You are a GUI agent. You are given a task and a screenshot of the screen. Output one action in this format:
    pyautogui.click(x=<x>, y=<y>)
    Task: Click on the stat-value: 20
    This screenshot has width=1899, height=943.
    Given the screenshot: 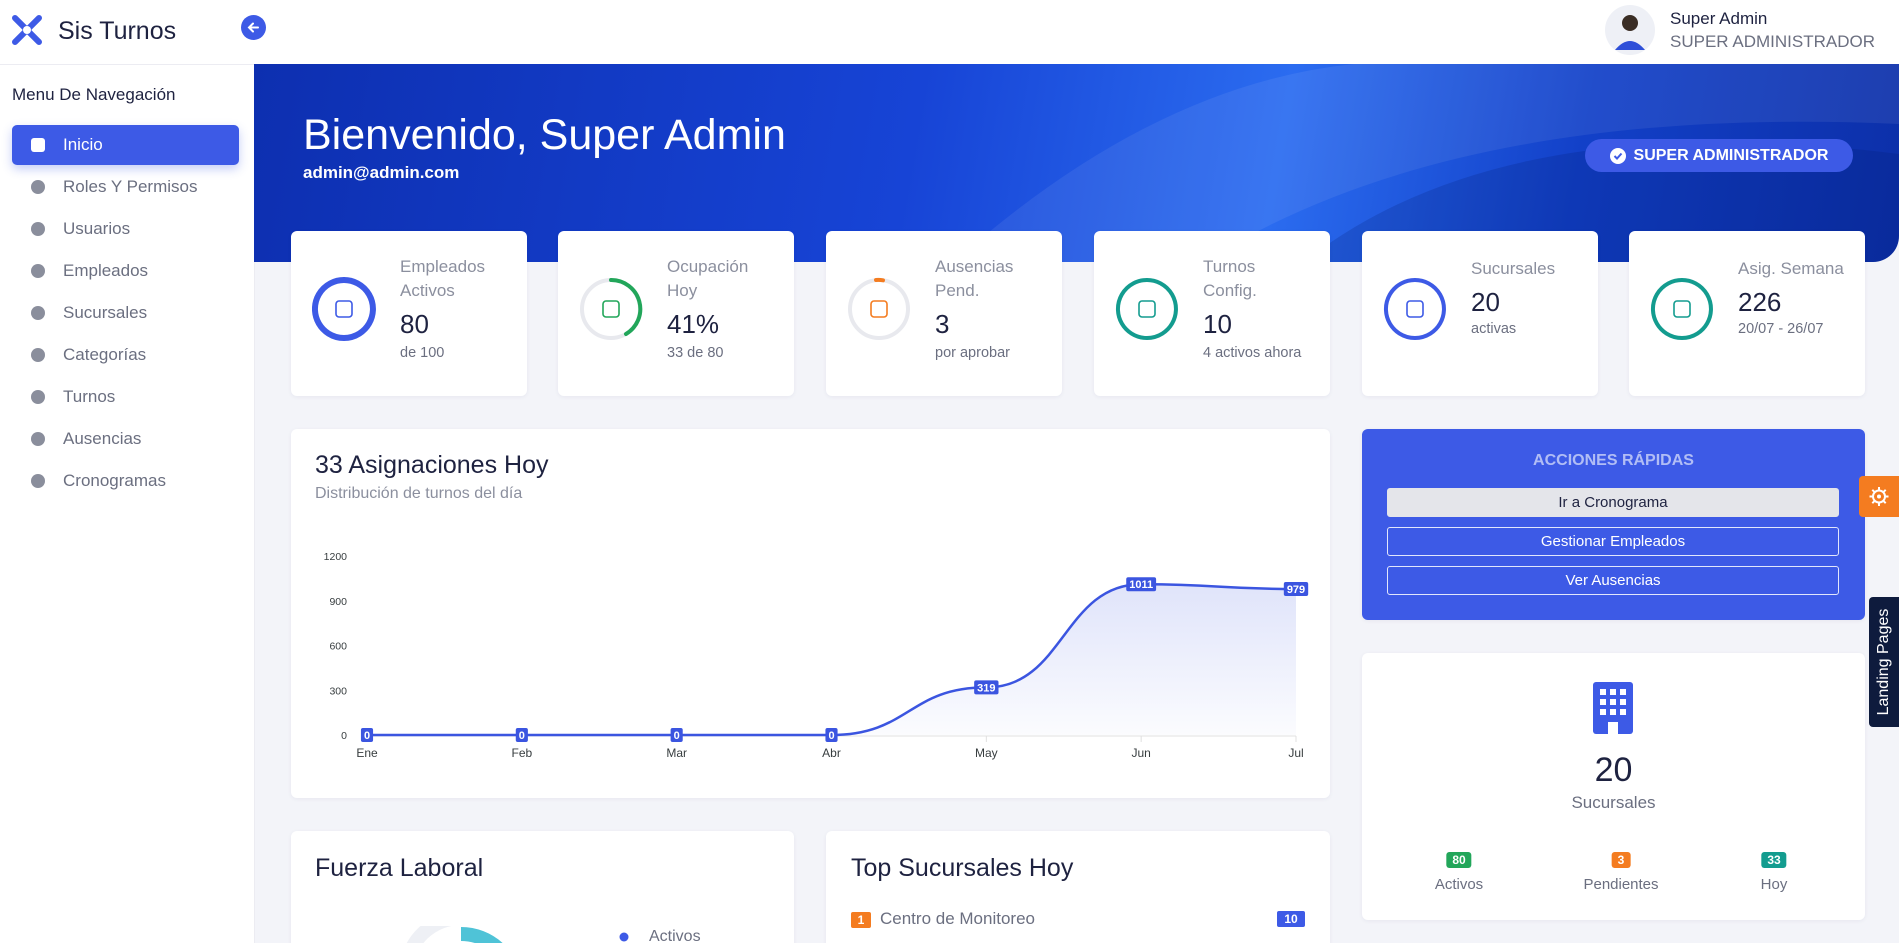 What is the action you would take?
    pyautogui.click(x=1485, y=302)
    